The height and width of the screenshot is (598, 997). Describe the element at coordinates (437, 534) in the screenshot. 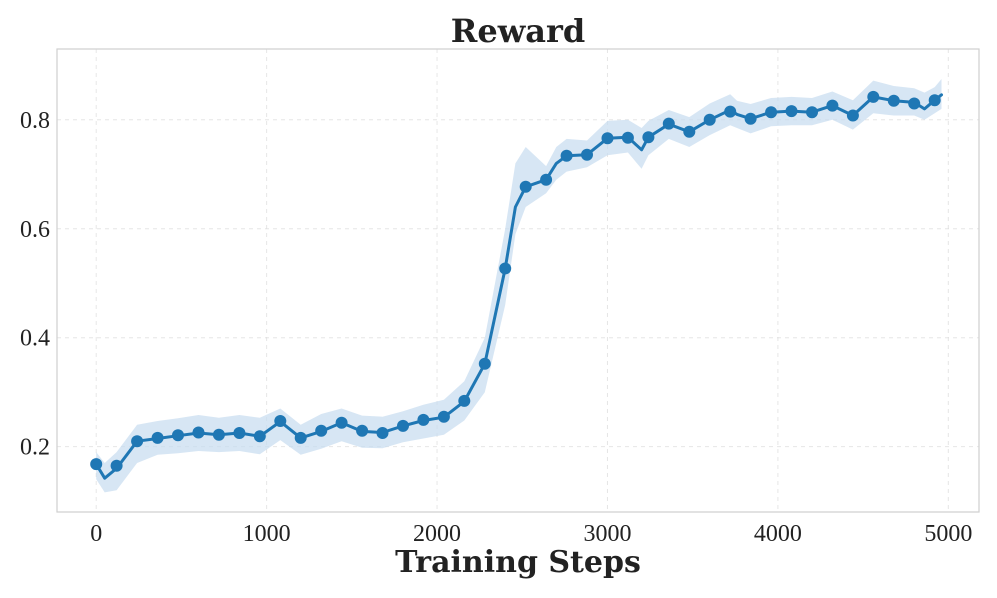

I see `x-tick-label: 2000` at that location.